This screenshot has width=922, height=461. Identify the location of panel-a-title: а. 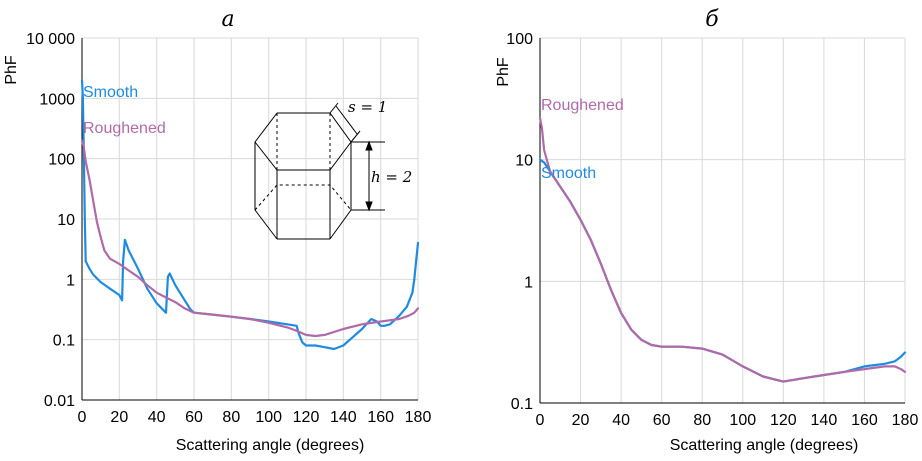
(227, 19).